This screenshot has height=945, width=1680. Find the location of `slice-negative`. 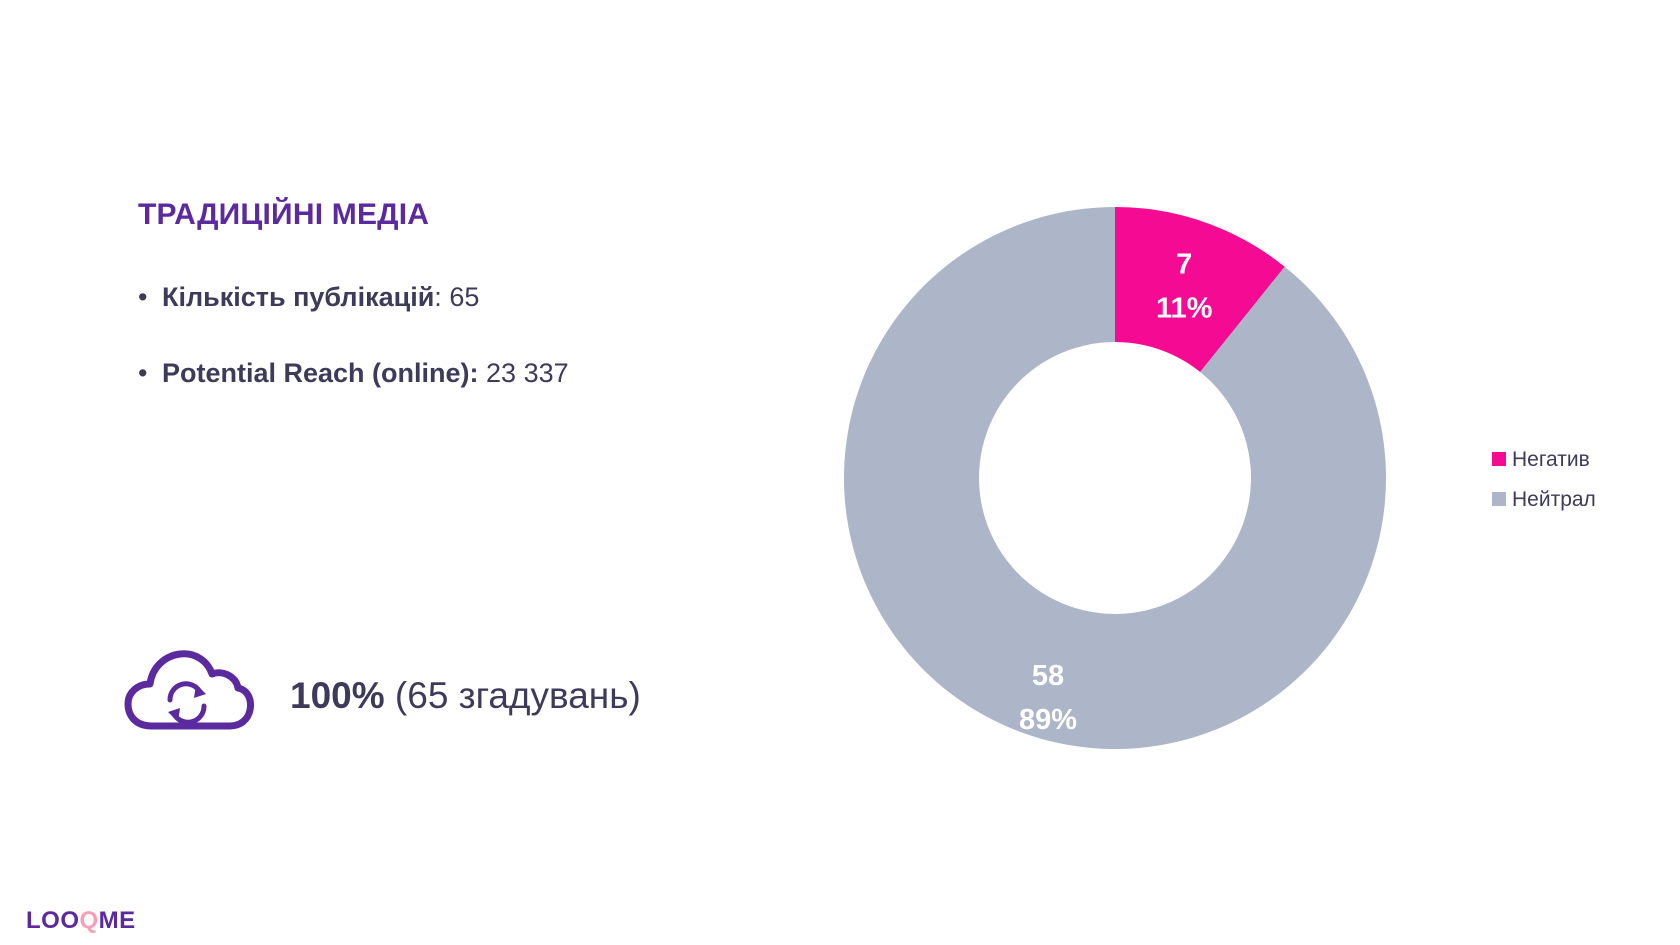

slice-negative is located at coordinates (1200, 289).